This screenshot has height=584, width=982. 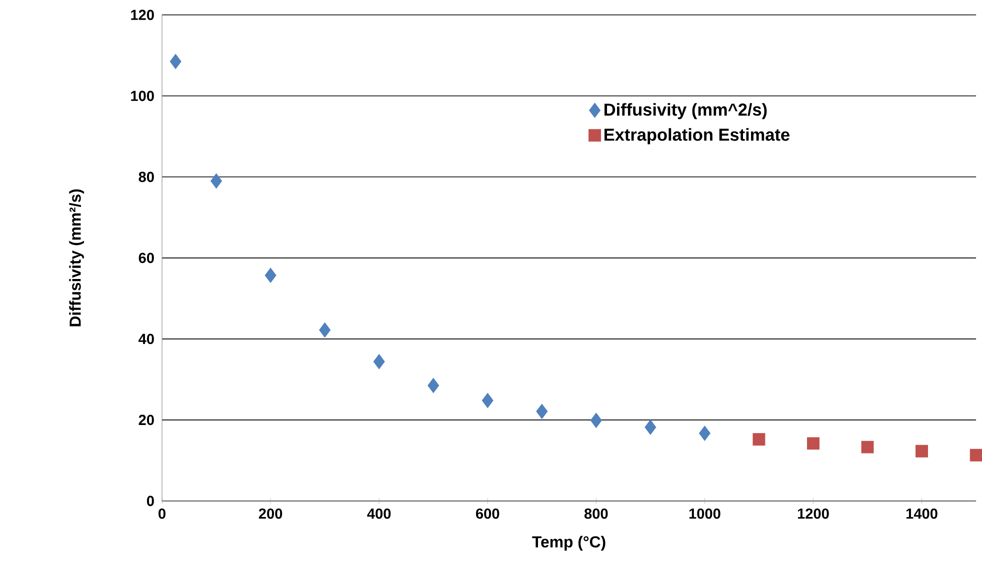 What do you see at coordinates (142, 95) in the screenshot?
I see `y-tick-label: 100` at bounding box center [142, 95].